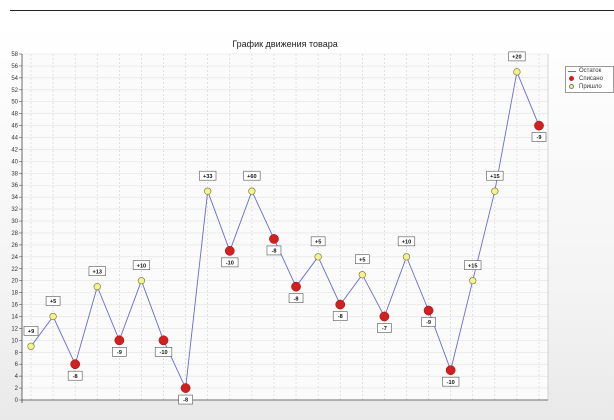 The width and height of the screenshot is (614, 420). Describe the element at coordinates (14, 91) in the screenshot. I see `y-tick-label: 52` at that location.